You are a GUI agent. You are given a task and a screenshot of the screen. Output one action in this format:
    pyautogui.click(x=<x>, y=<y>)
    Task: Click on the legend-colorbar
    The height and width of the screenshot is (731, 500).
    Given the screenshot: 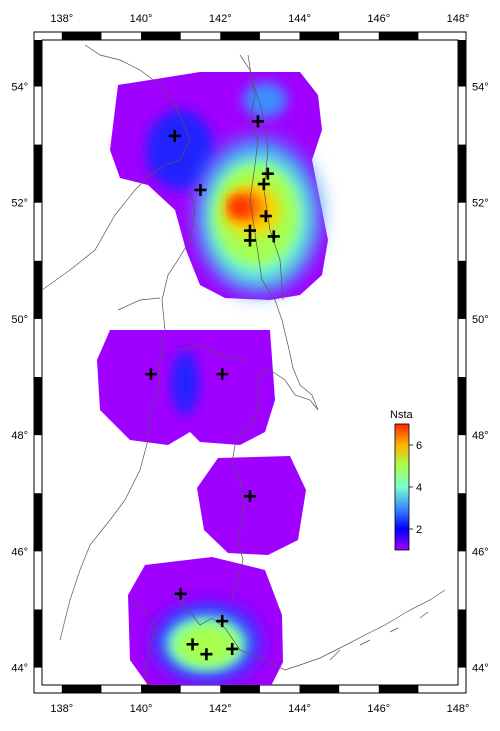 What is the action you would take?
    pyautogui.click(x=402, y=487)
    